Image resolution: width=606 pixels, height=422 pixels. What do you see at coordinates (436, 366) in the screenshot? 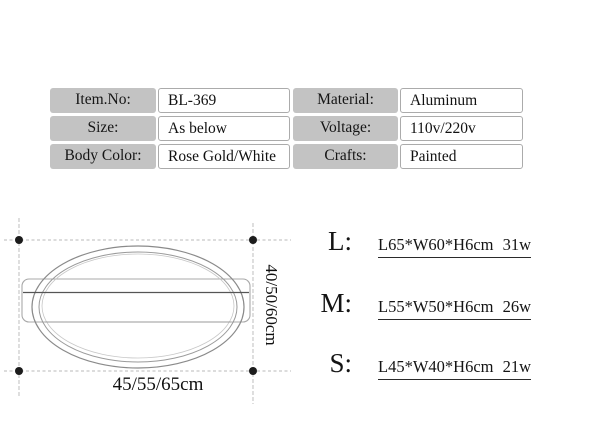
I see `size-dimensions: L45*W40*H6cm` at bounding box center [436, 366].